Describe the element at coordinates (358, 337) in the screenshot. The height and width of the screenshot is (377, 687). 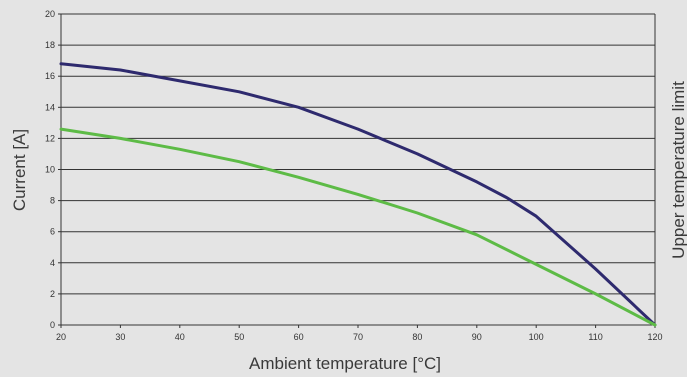
I see `x-tick-label: 70` at that location.